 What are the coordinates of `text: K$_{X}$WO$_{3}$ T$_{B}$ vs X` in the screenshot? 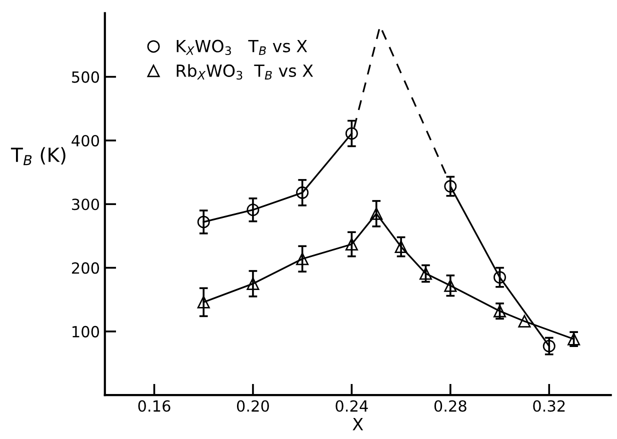 It's located at (242, 48).